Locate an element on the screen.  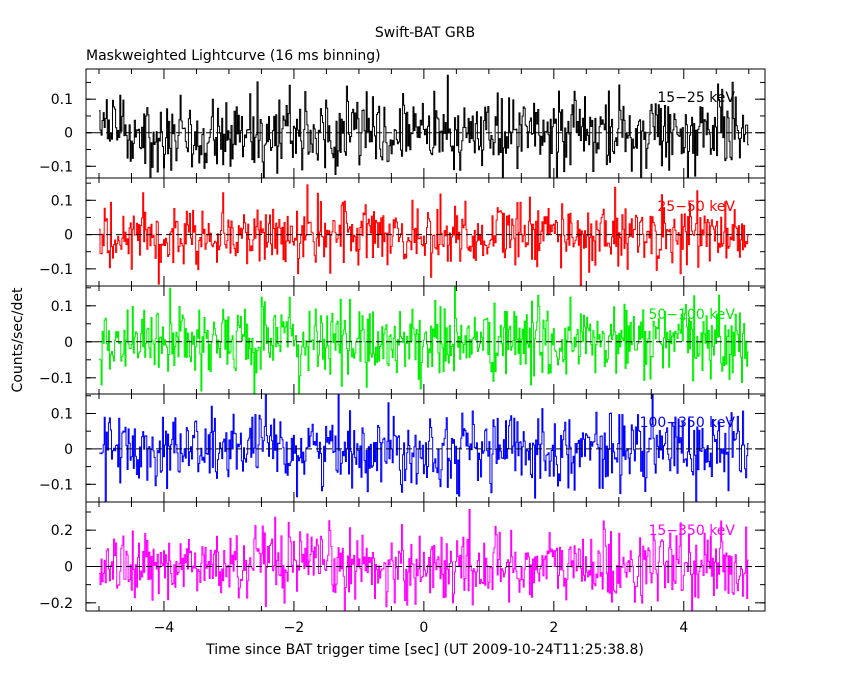
x-tick-label: 4 is located at coordinates (683, 628).